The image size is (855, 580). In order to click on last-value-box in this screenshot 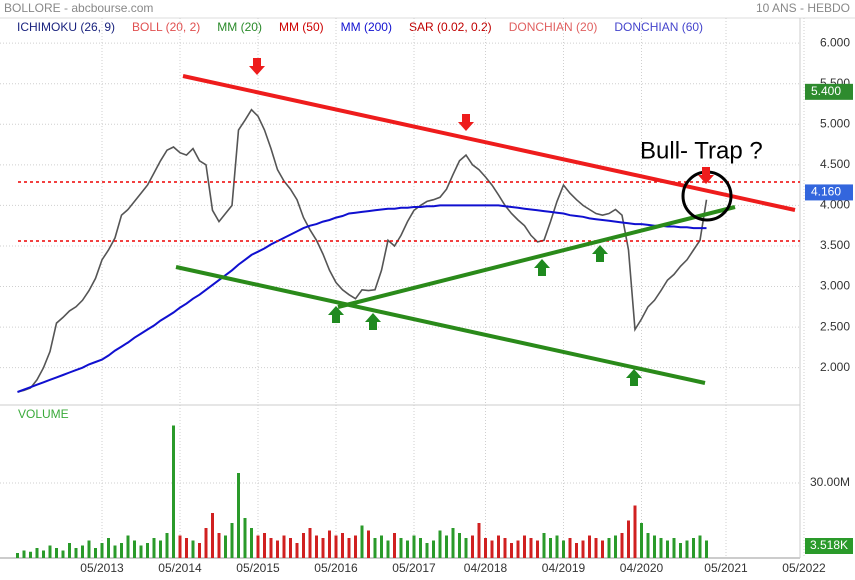, I will do `click(829, 192)`.